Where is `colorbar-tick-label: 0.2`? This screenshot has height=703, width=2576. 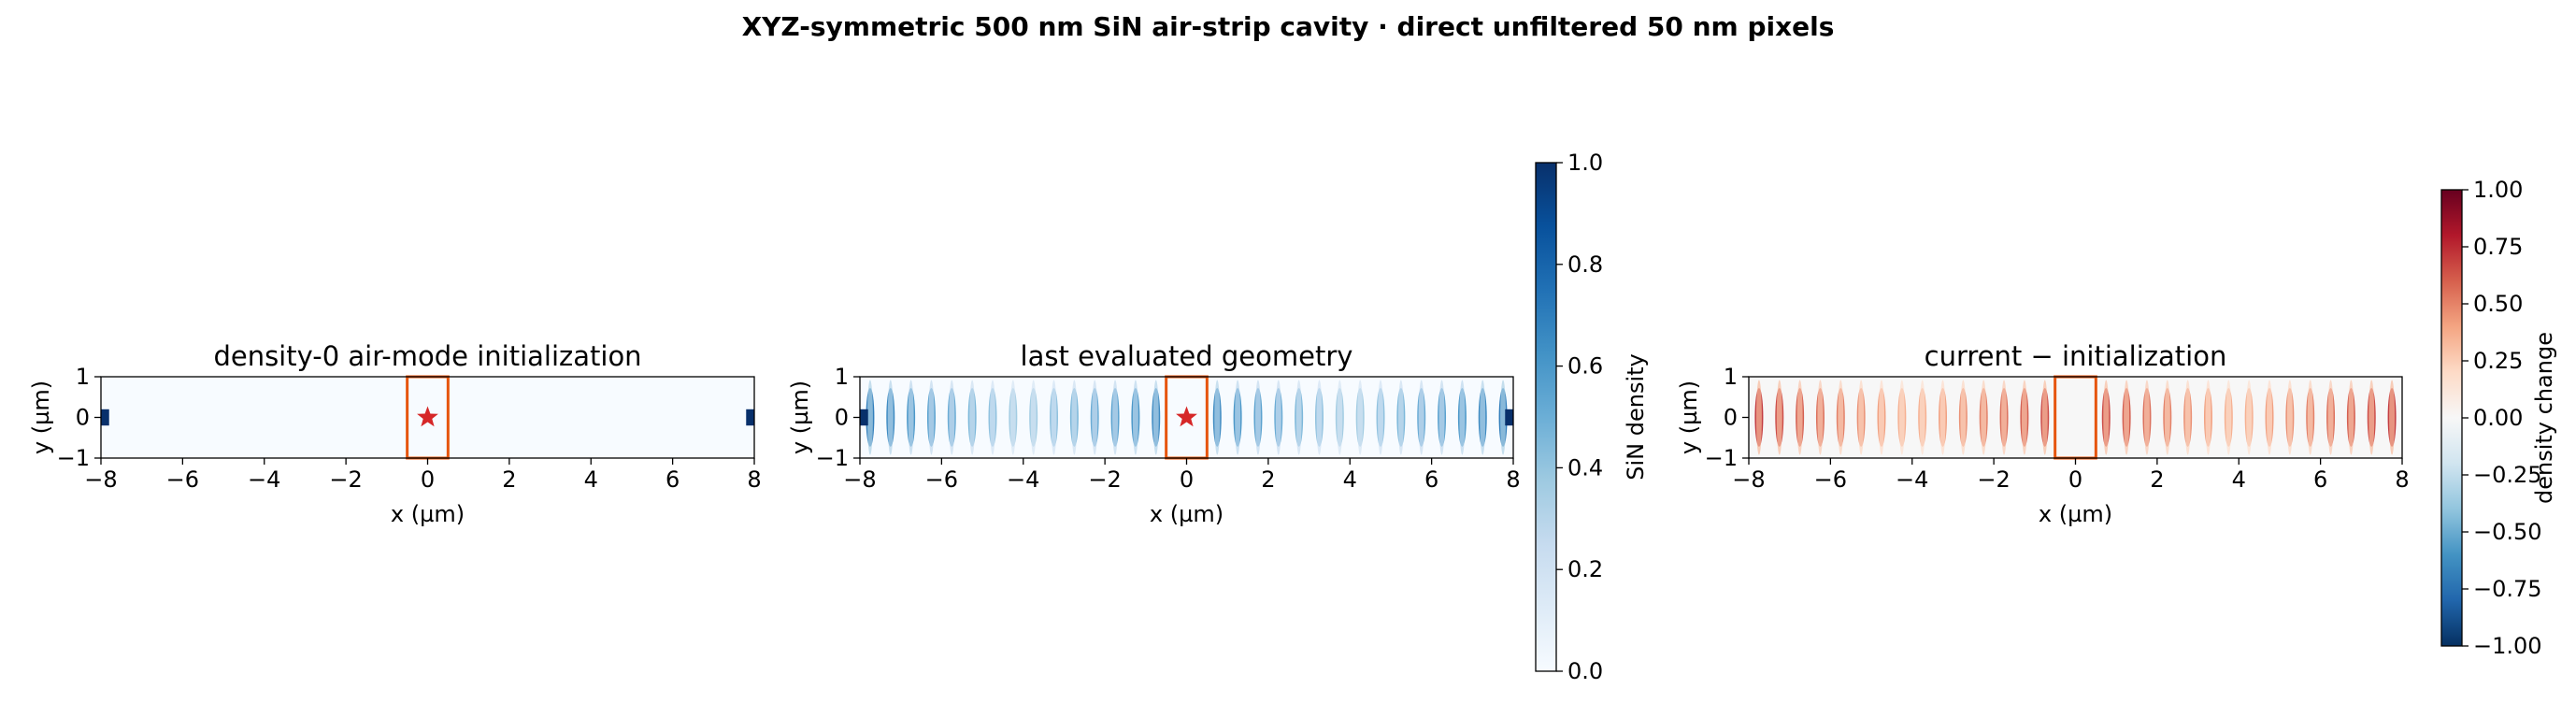 colorbar-tick-label: 0.2 is located at coordinates (1585, 569).